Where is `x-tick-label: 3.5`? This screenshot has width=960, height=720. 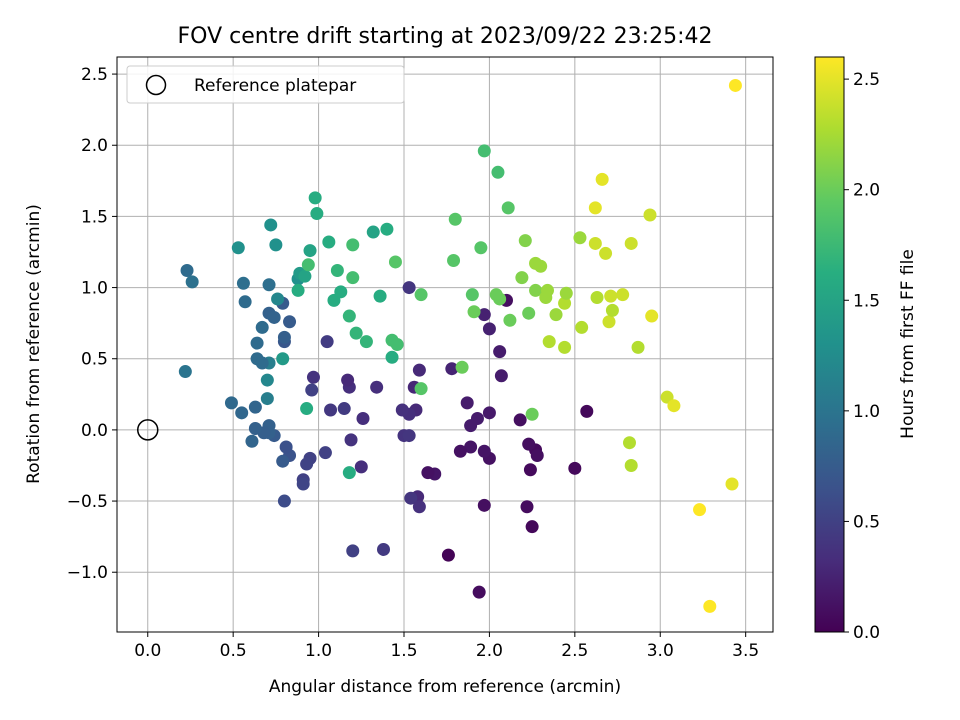 x-tick-label: 3.5 is located at coordinates (745, 651).